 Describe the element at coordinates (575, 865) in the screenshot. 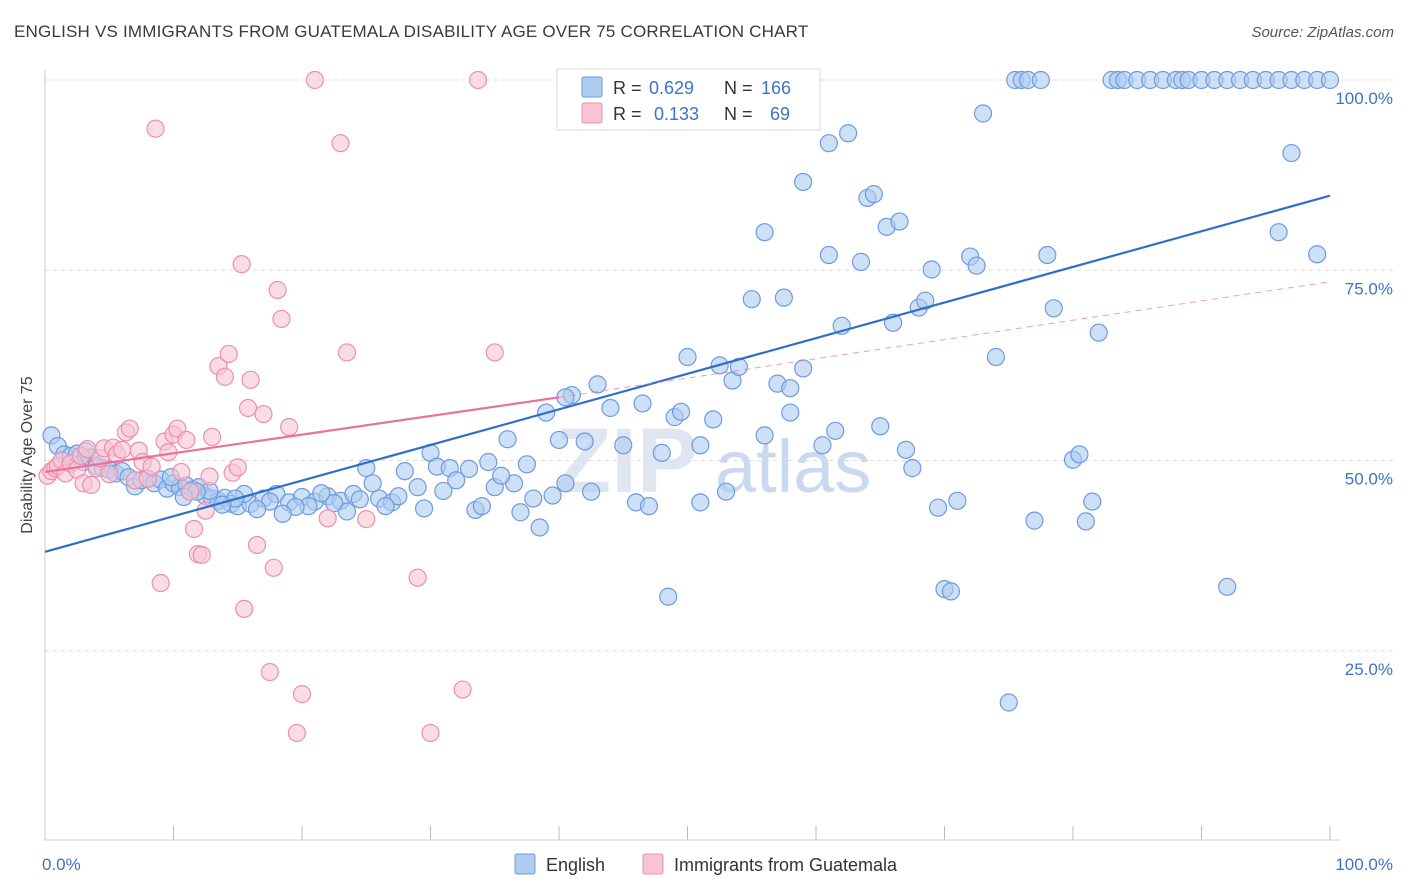

I see `bottom-legend-english: English` at that location.